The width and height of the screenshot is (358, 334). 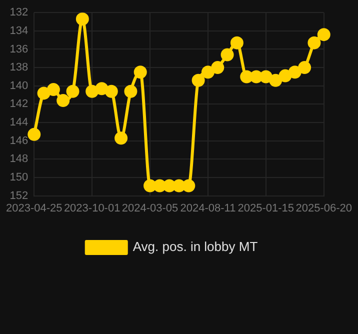 What do you see at coordinates (19, 12) in the screenshot?
I see `y-tick-label: 132` at bounding box center [19, 12].